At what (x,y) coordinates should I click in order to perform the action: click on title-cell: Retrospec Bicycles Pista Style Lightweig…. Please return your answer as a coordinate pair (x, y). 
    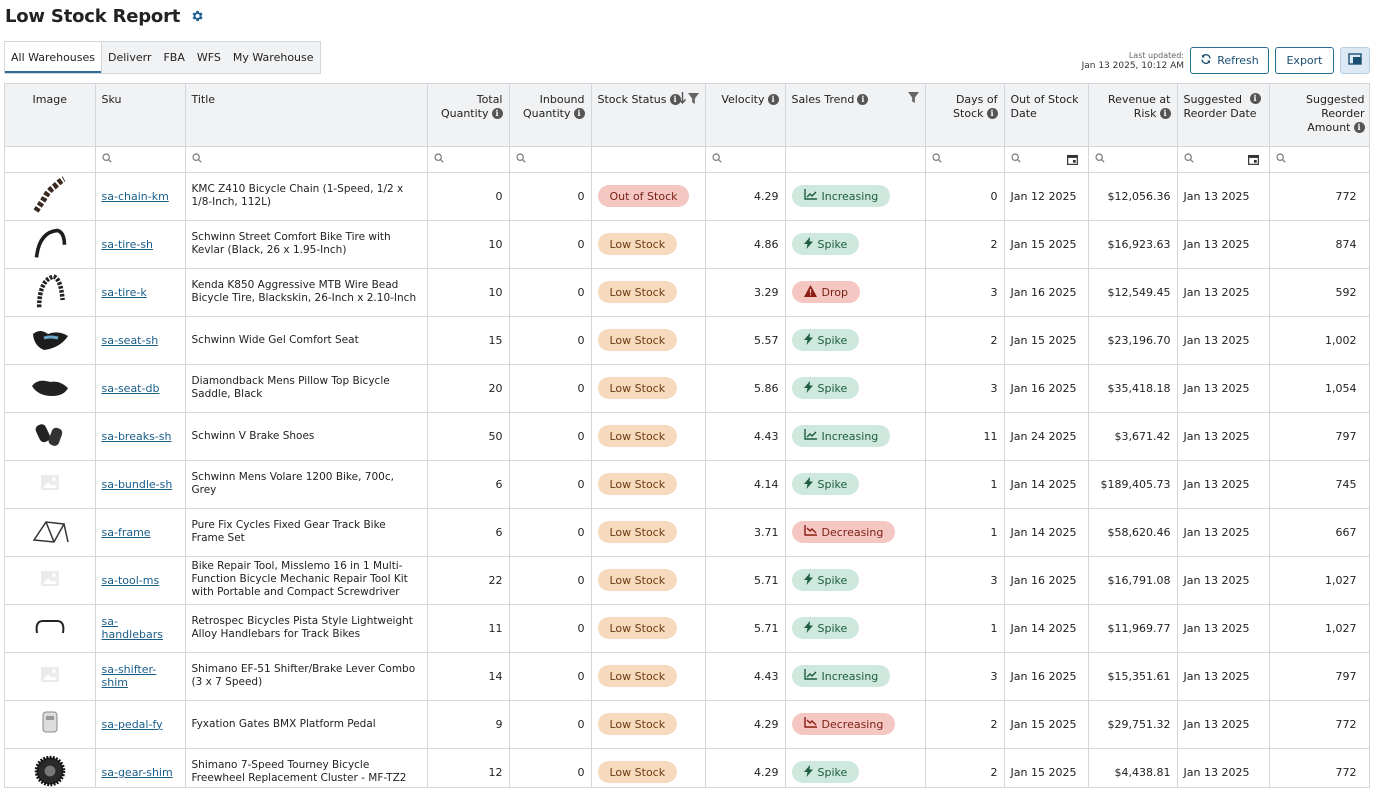
    Looking at the image, I should click on (306, 628).